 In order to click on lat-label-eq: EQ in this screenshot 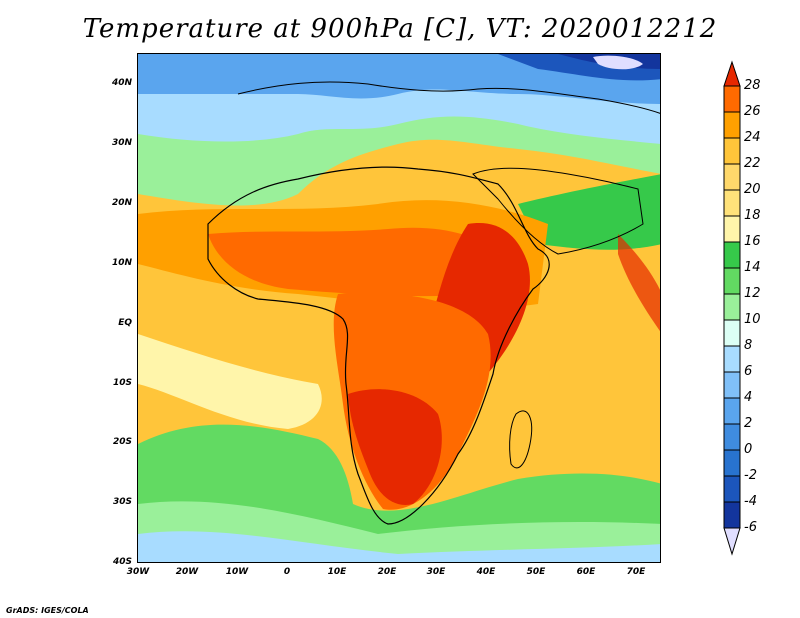, I will do `click(125, 323)`.